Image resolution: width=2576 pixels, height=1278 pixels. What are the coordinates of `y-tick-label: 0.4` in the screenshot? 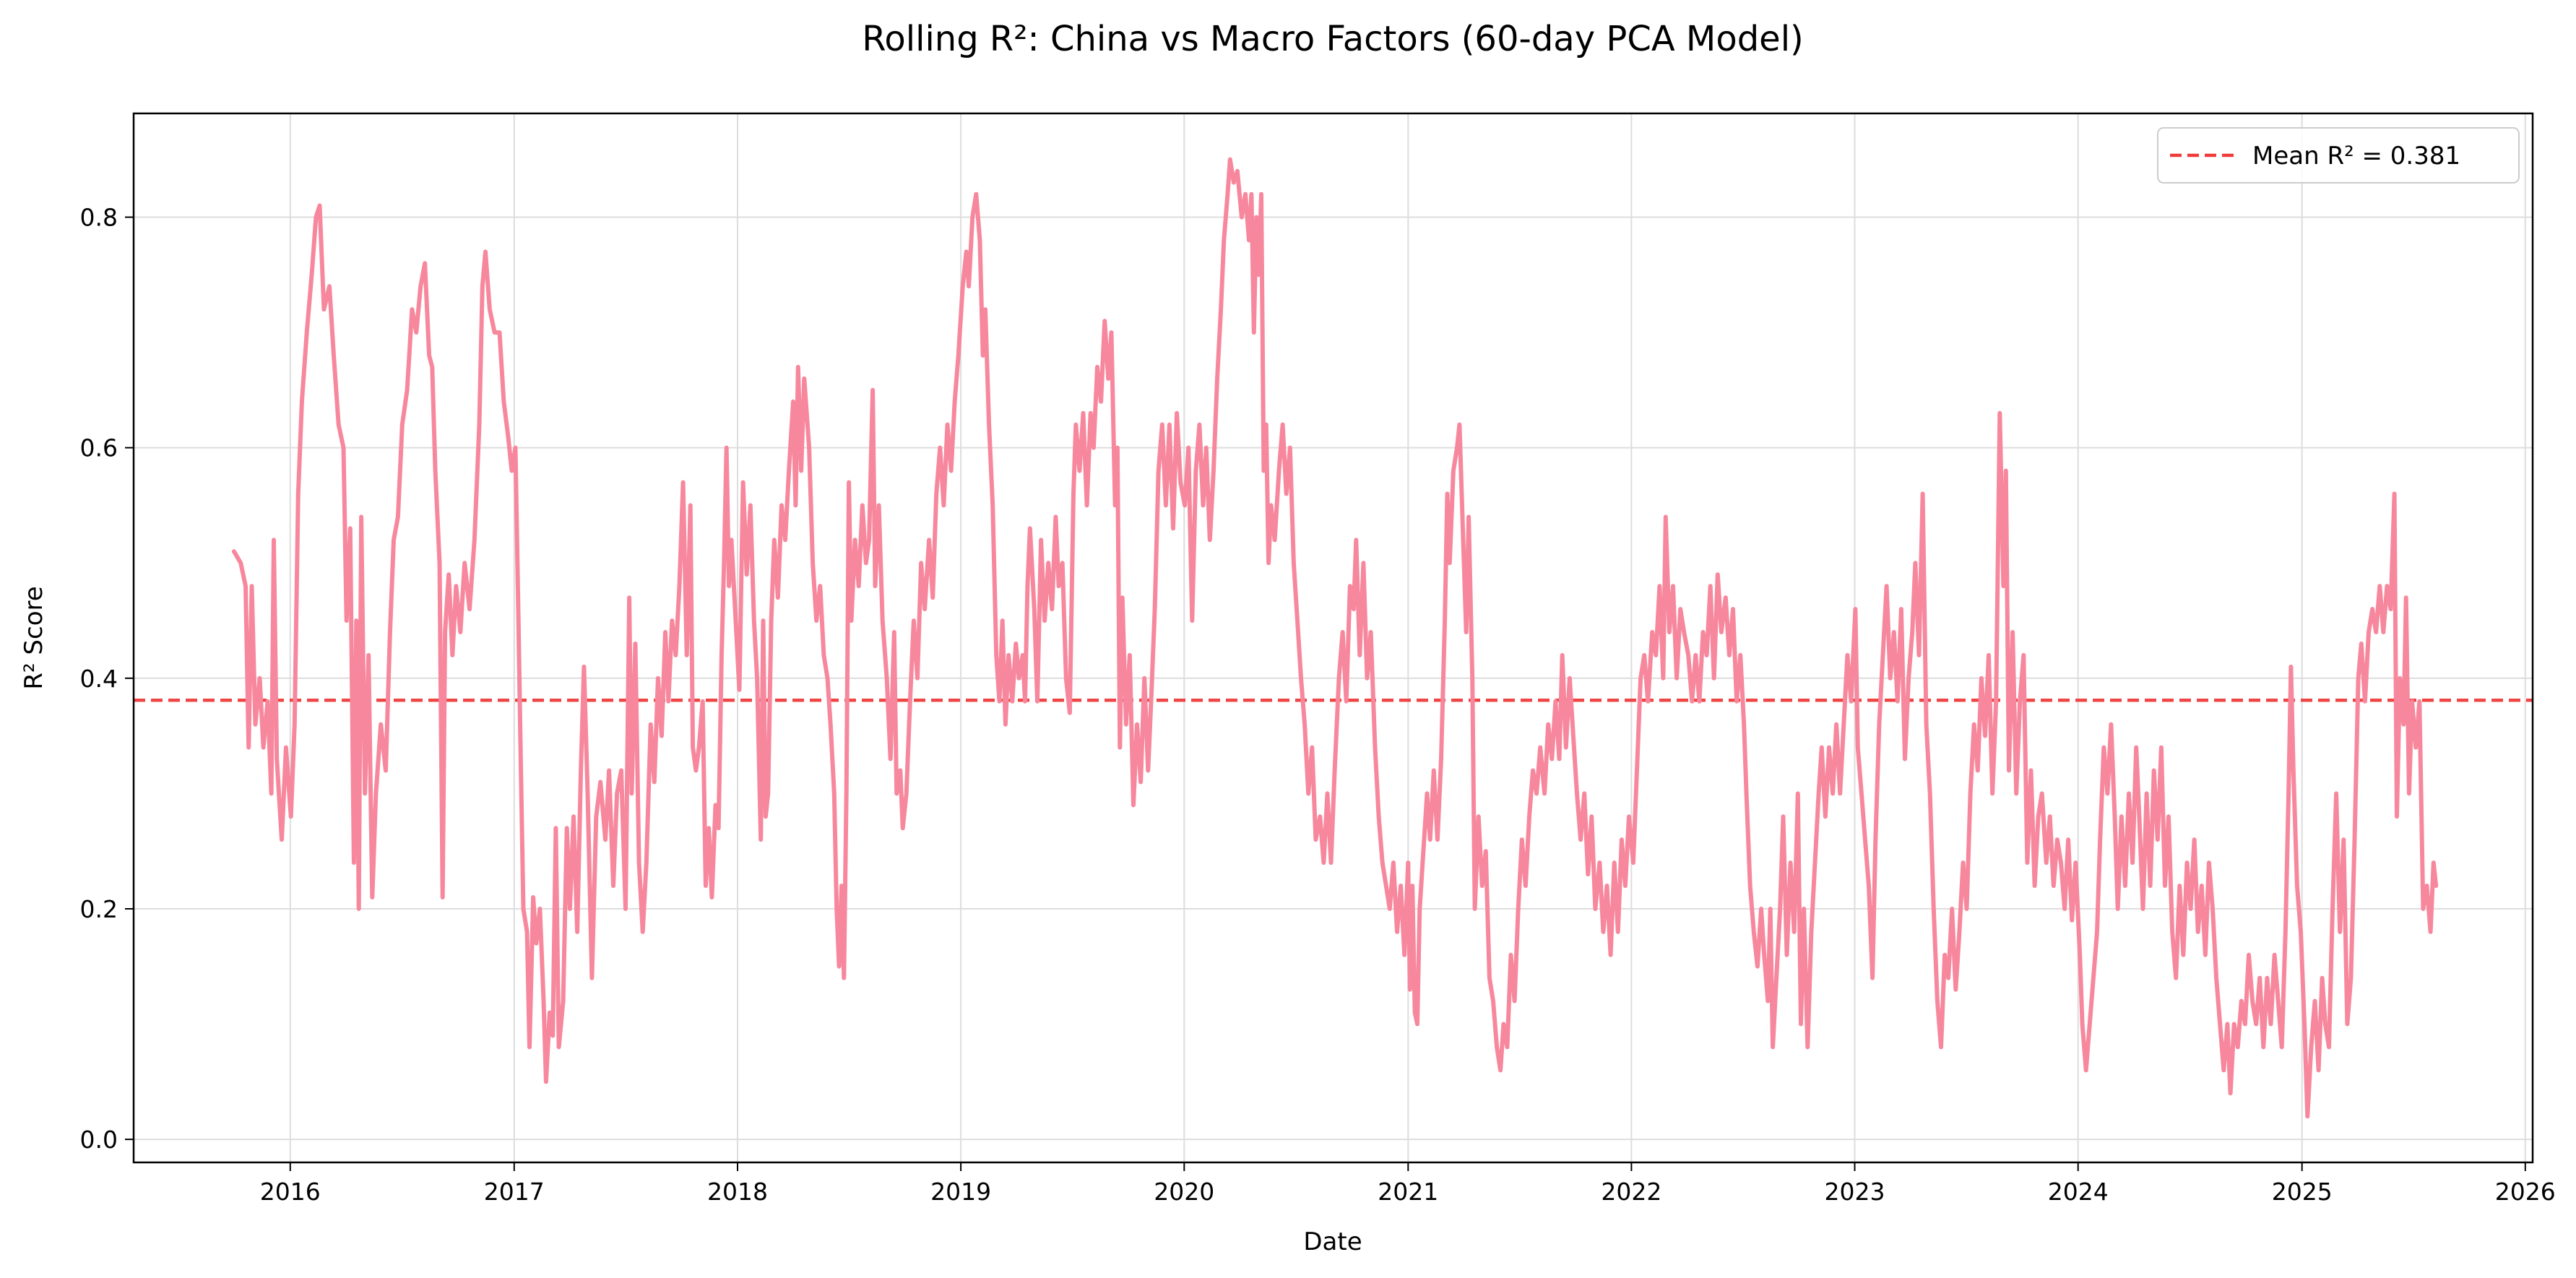 It's located at (99, 679).